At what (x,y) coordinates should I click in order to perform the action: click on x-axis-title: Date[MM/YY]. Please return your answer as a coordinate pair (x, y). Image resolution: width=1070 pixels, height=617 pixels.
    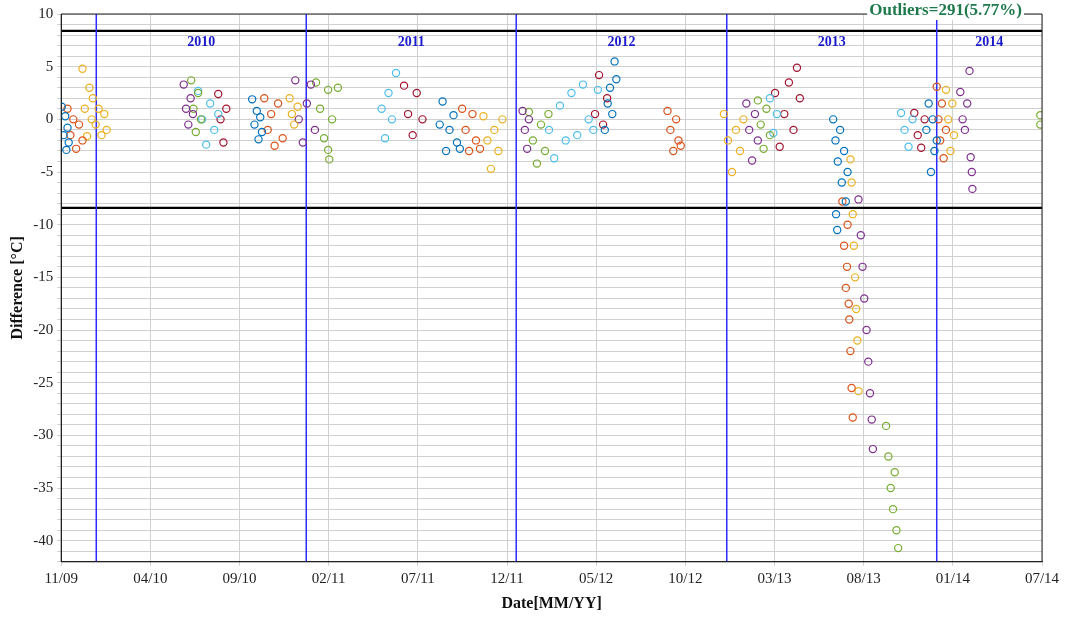
    Looking at the image, I should click on (551, 602).